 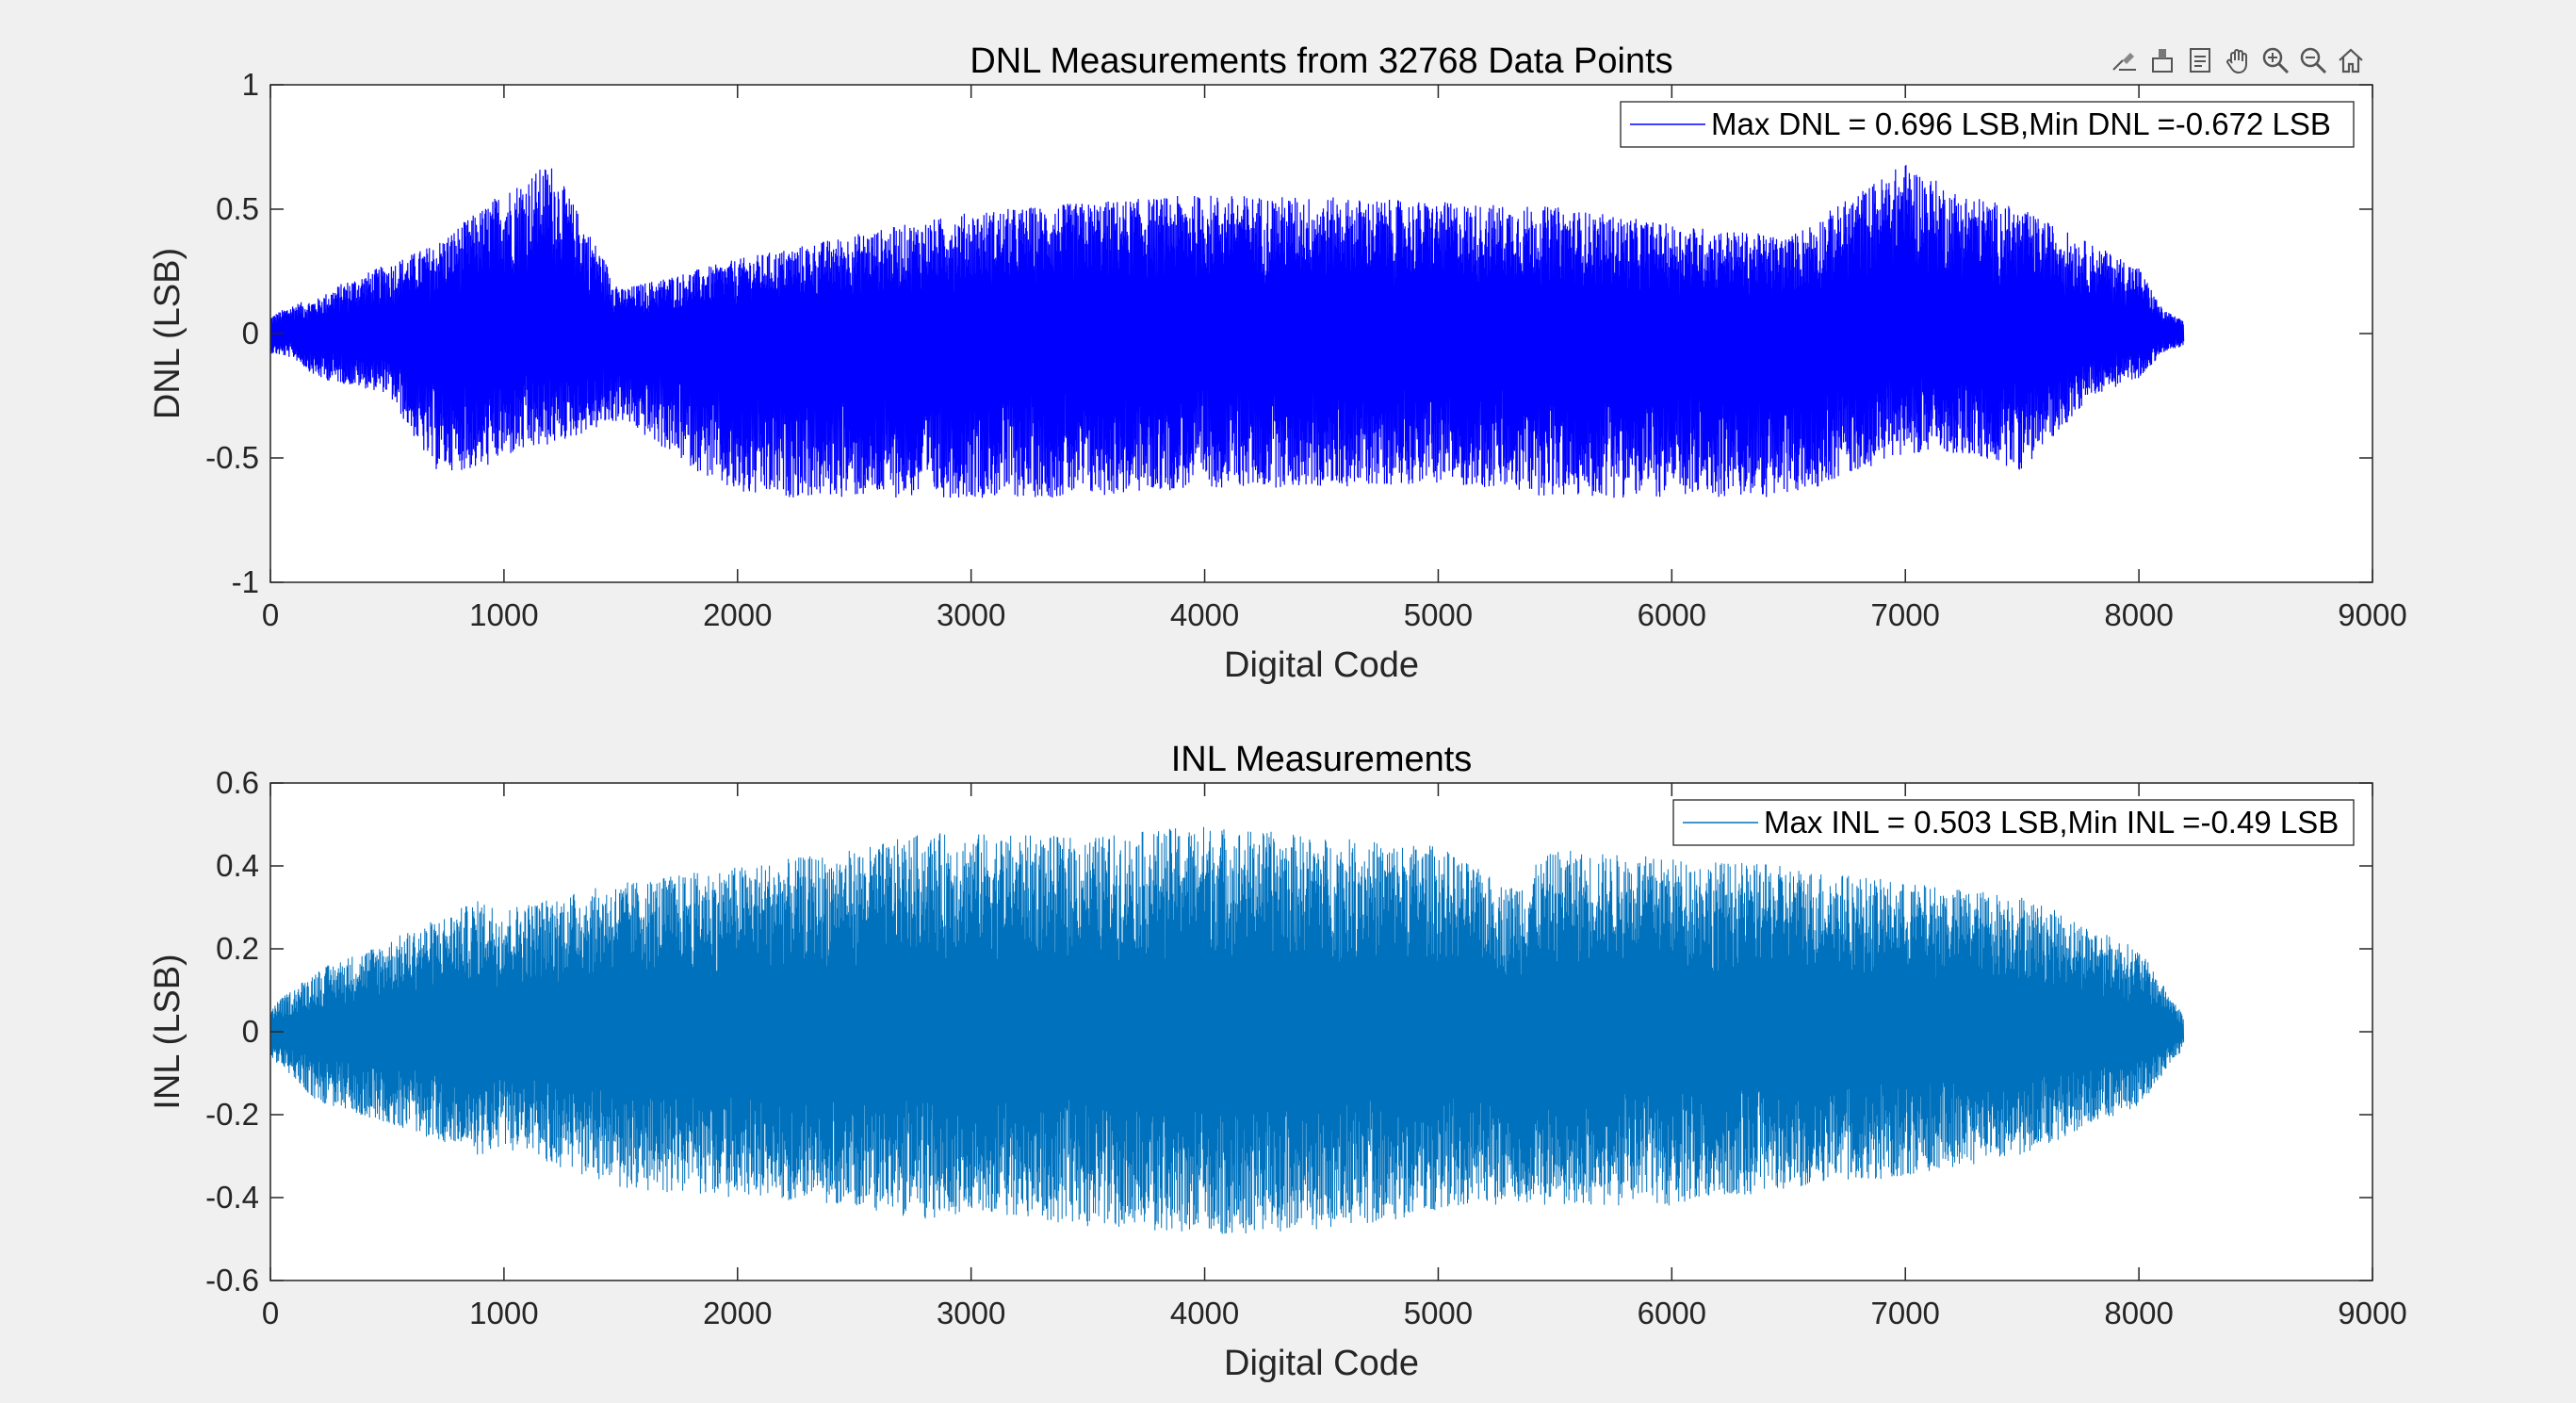 What do you see at coordinates (2351, 60) in the screenshot?
I see `home-icon` at bounding box center [2351, 60].